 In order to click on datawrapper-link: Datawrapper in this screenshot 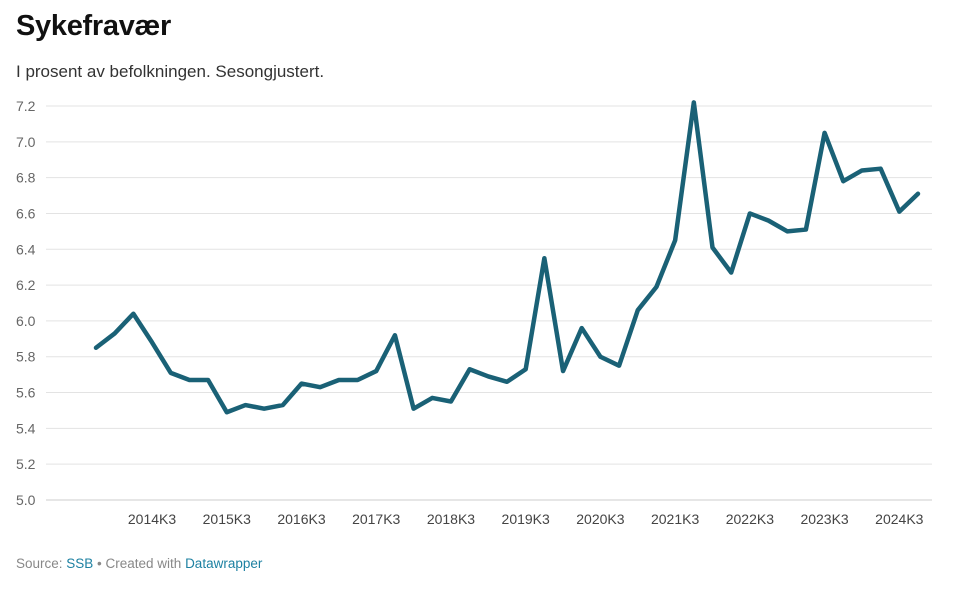, I will do `click(224, 563)`.